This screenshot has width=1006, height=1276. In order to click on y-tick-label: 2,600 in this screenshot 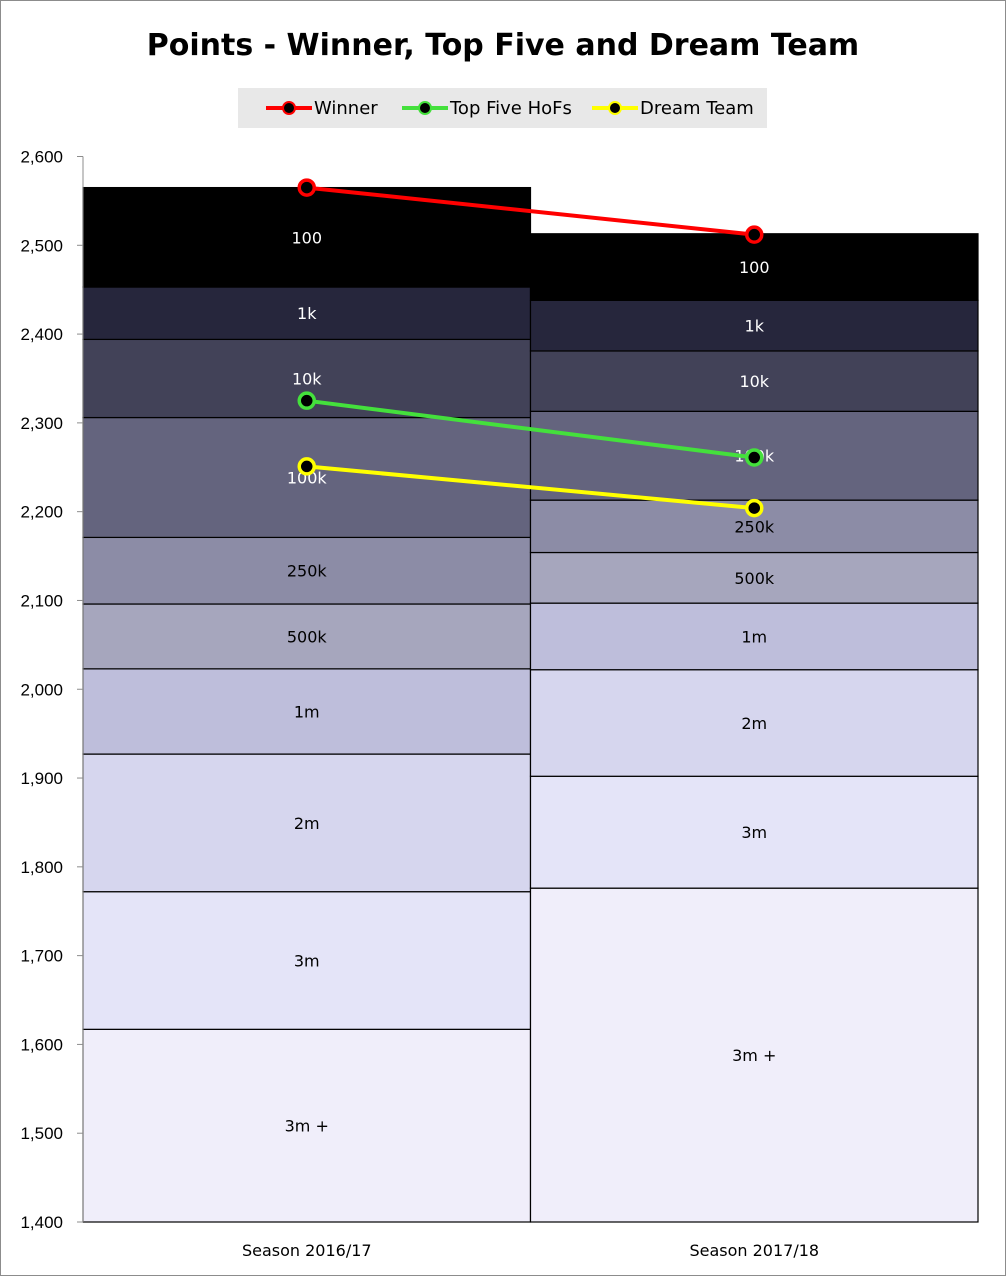, I will do `click(41, 157)`.